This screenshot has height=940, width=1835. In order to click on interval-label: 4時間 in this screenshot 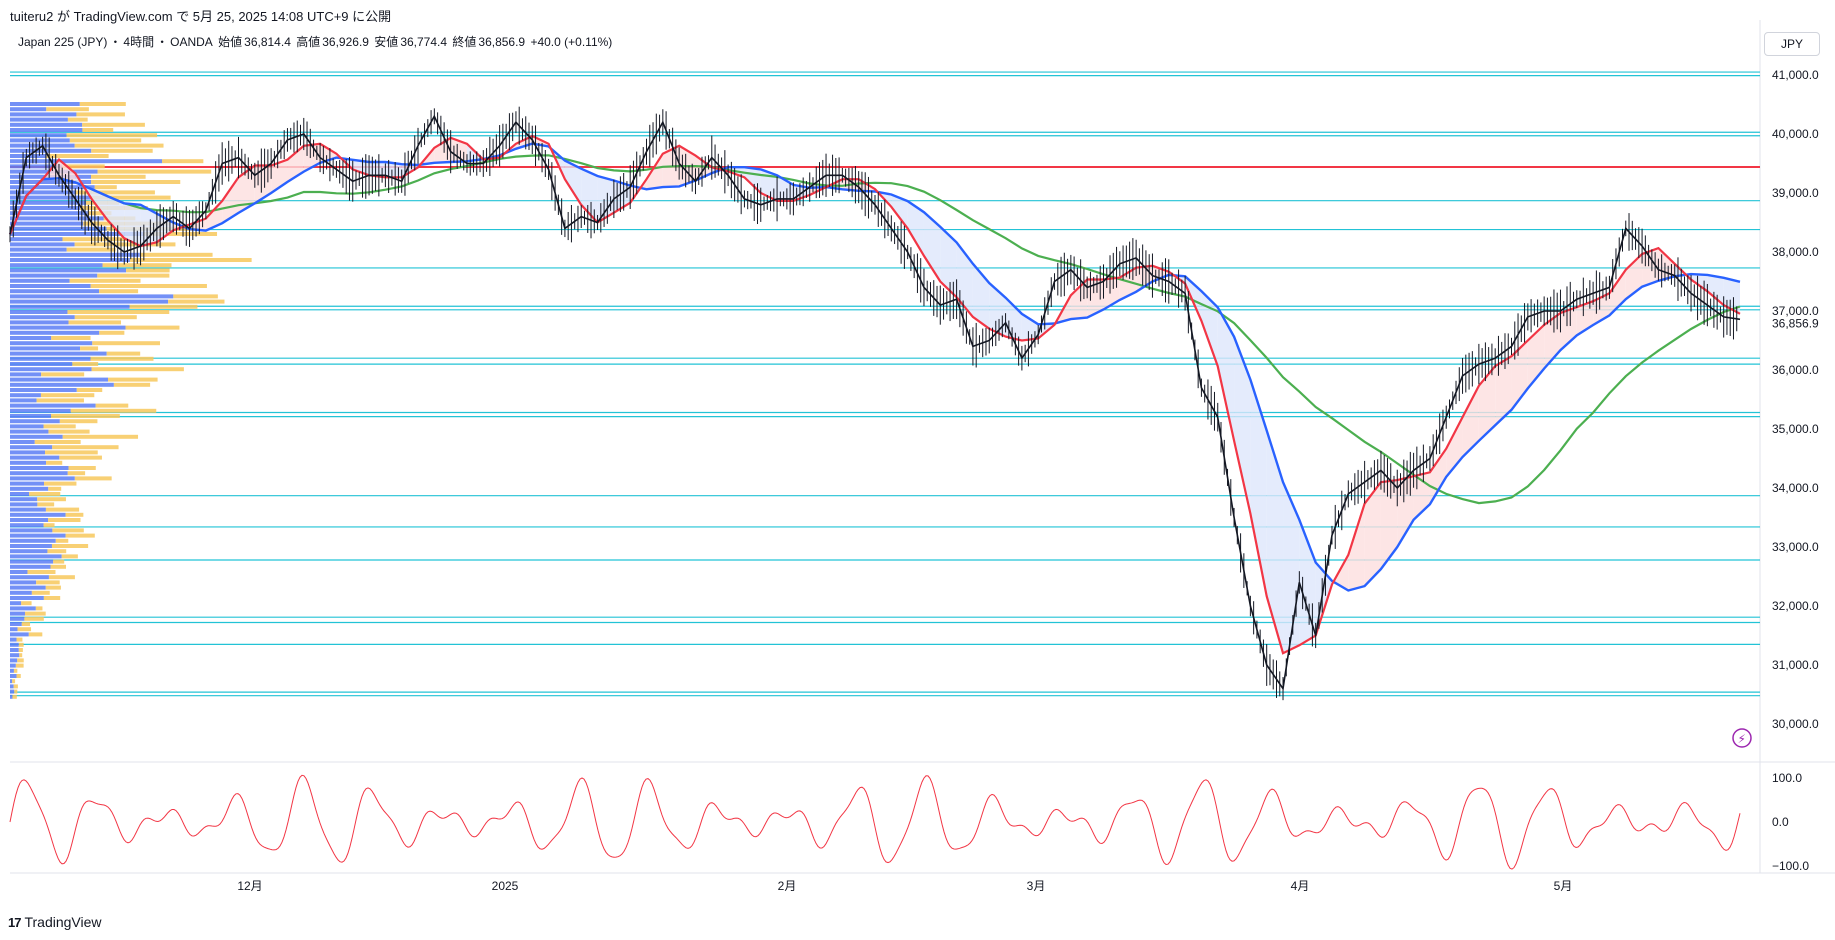, I will do `click(139, 42)`.